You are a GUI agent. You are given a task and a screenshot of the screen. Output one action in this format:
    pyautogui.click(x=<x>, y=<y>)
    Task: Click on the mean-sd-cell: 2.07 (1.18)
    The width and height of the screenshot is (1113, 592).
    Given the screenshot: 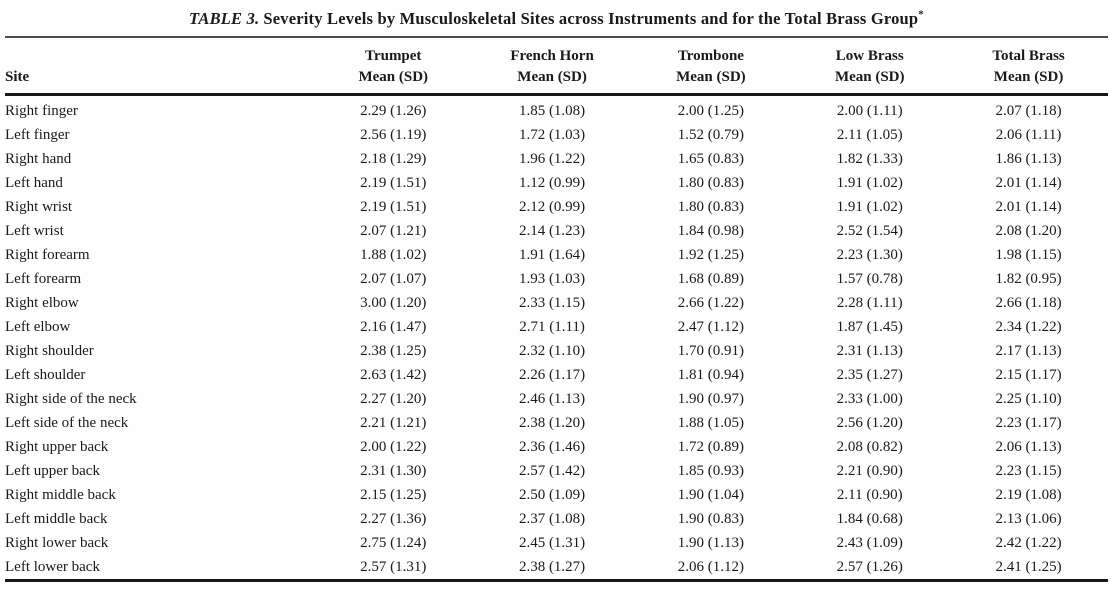 What is the action you would take?
    pyautogui.click(x=1028, y=111)
    